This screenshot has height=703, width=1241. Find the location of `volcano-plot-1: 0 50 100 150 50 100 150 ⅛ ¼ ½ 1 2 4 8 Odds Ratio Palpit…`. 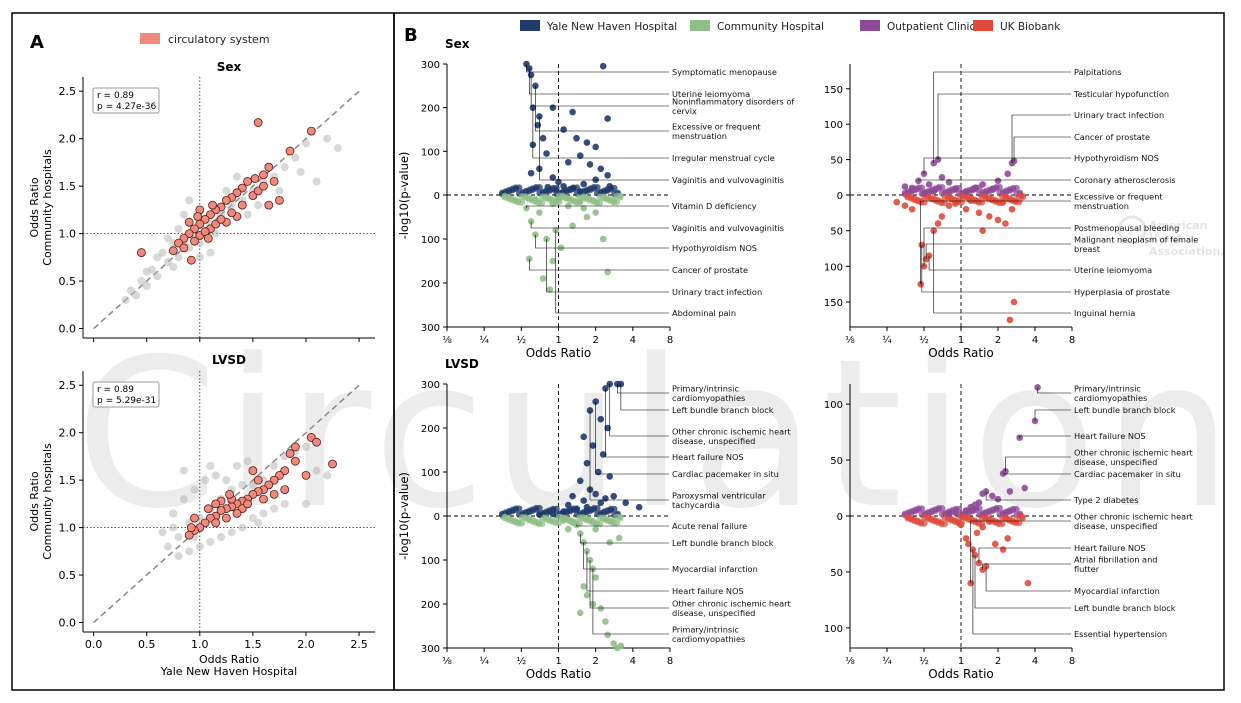

volcano-plot-1: 0 50 100 150 50 100 150 ⅛ ¼ ½ 1 2 4 8 Odds Ratio Palpit… is located at coordinates (1011, 212).